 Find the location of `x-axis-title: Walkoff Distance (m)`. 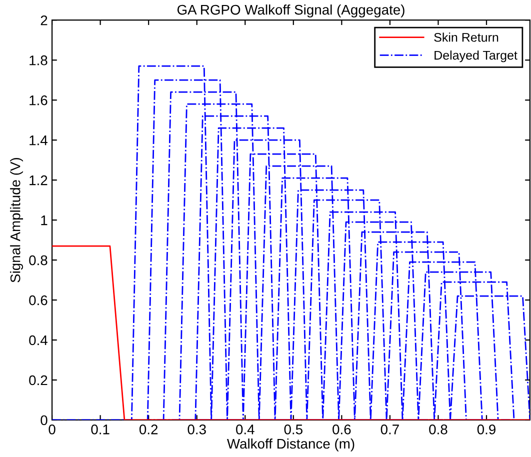

x-axis-title: Walkoff Distance (m) is located at coordinates (290, 445).